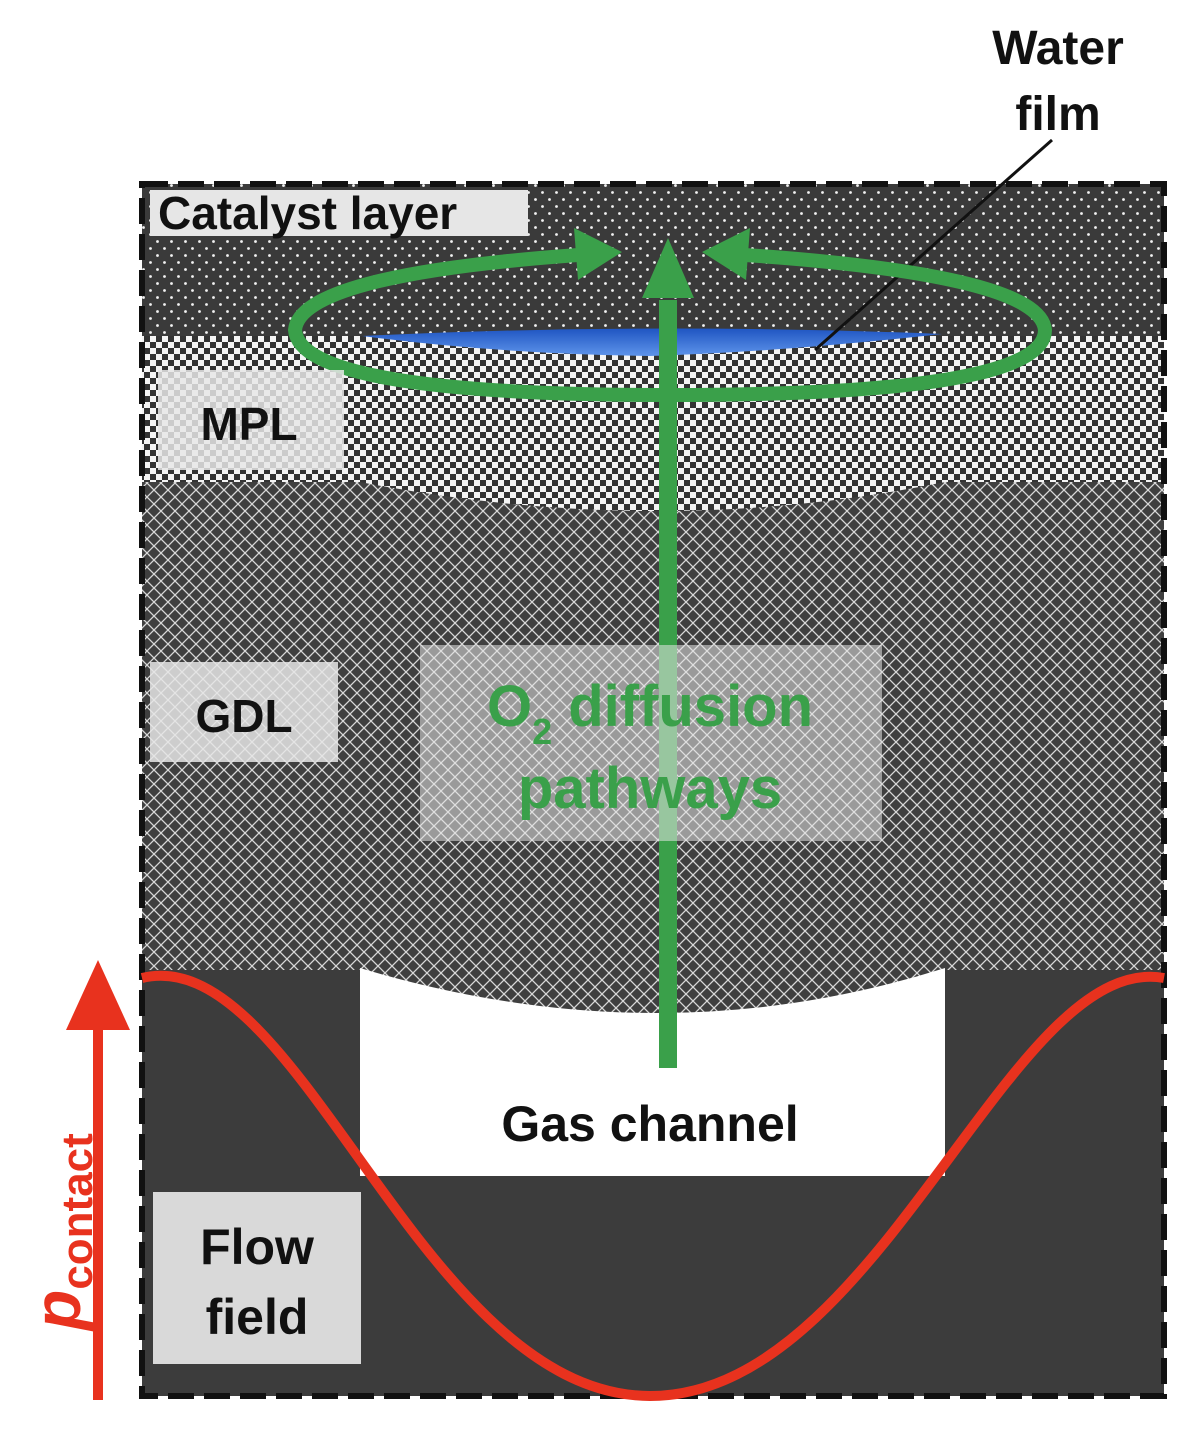 This screenshot has height=1434, width=1204. I want to click on flow-field-label-line1: Flow, so click(257, 1247).